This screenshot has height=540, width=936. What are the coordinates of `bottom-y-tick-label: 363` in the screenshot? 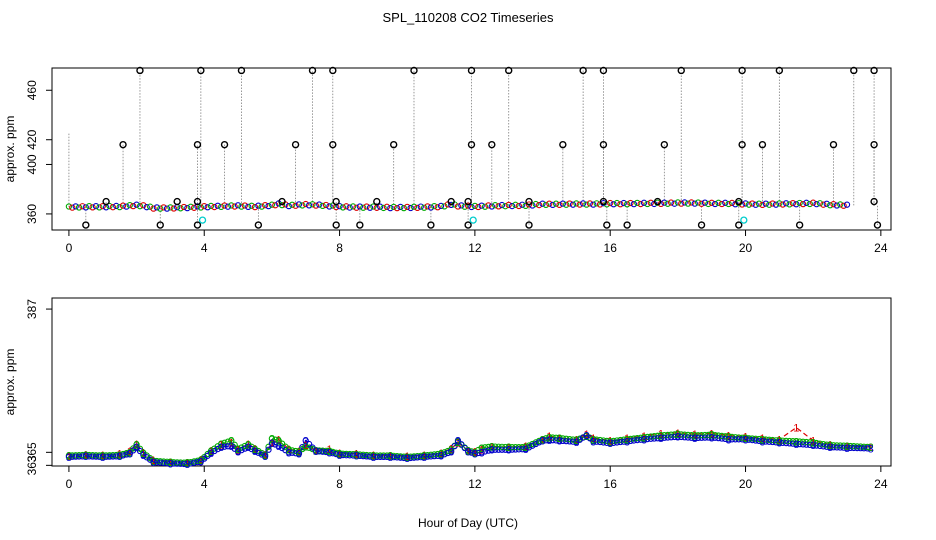 It's located at (32, 465).